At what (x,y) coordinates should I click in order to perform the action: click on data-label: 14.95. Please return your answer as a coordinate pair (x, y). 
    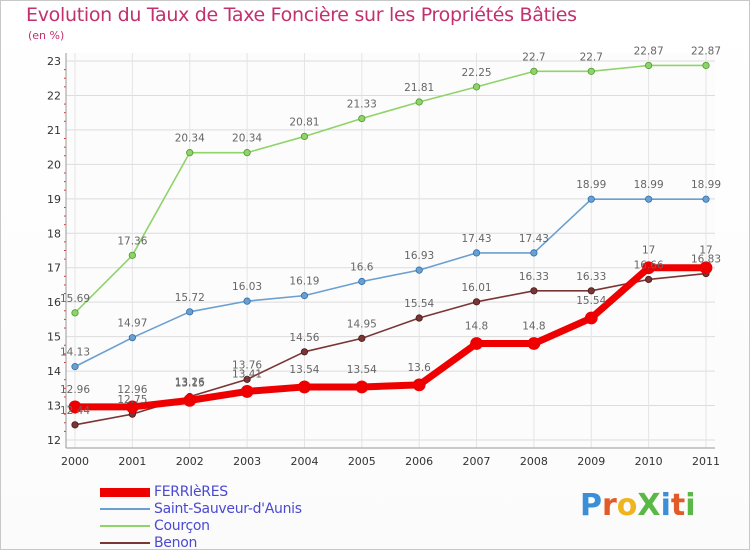
    Looking at the image, I should click on (362, 324).